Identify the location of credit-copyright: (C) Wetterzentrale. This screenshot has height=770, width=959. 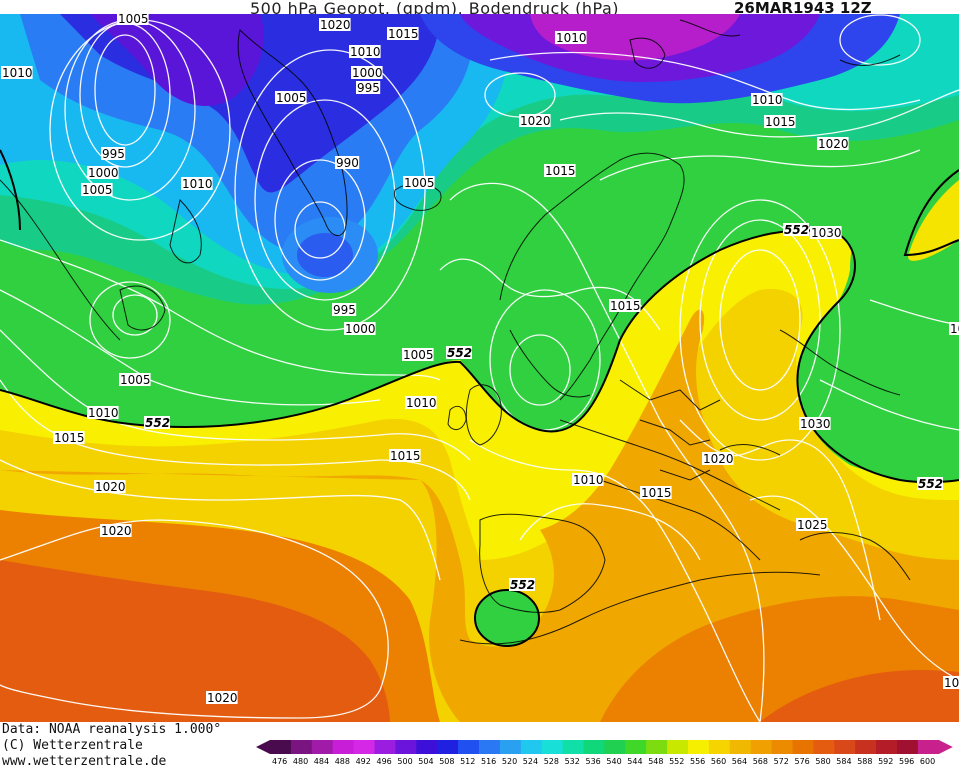
(72, 745).